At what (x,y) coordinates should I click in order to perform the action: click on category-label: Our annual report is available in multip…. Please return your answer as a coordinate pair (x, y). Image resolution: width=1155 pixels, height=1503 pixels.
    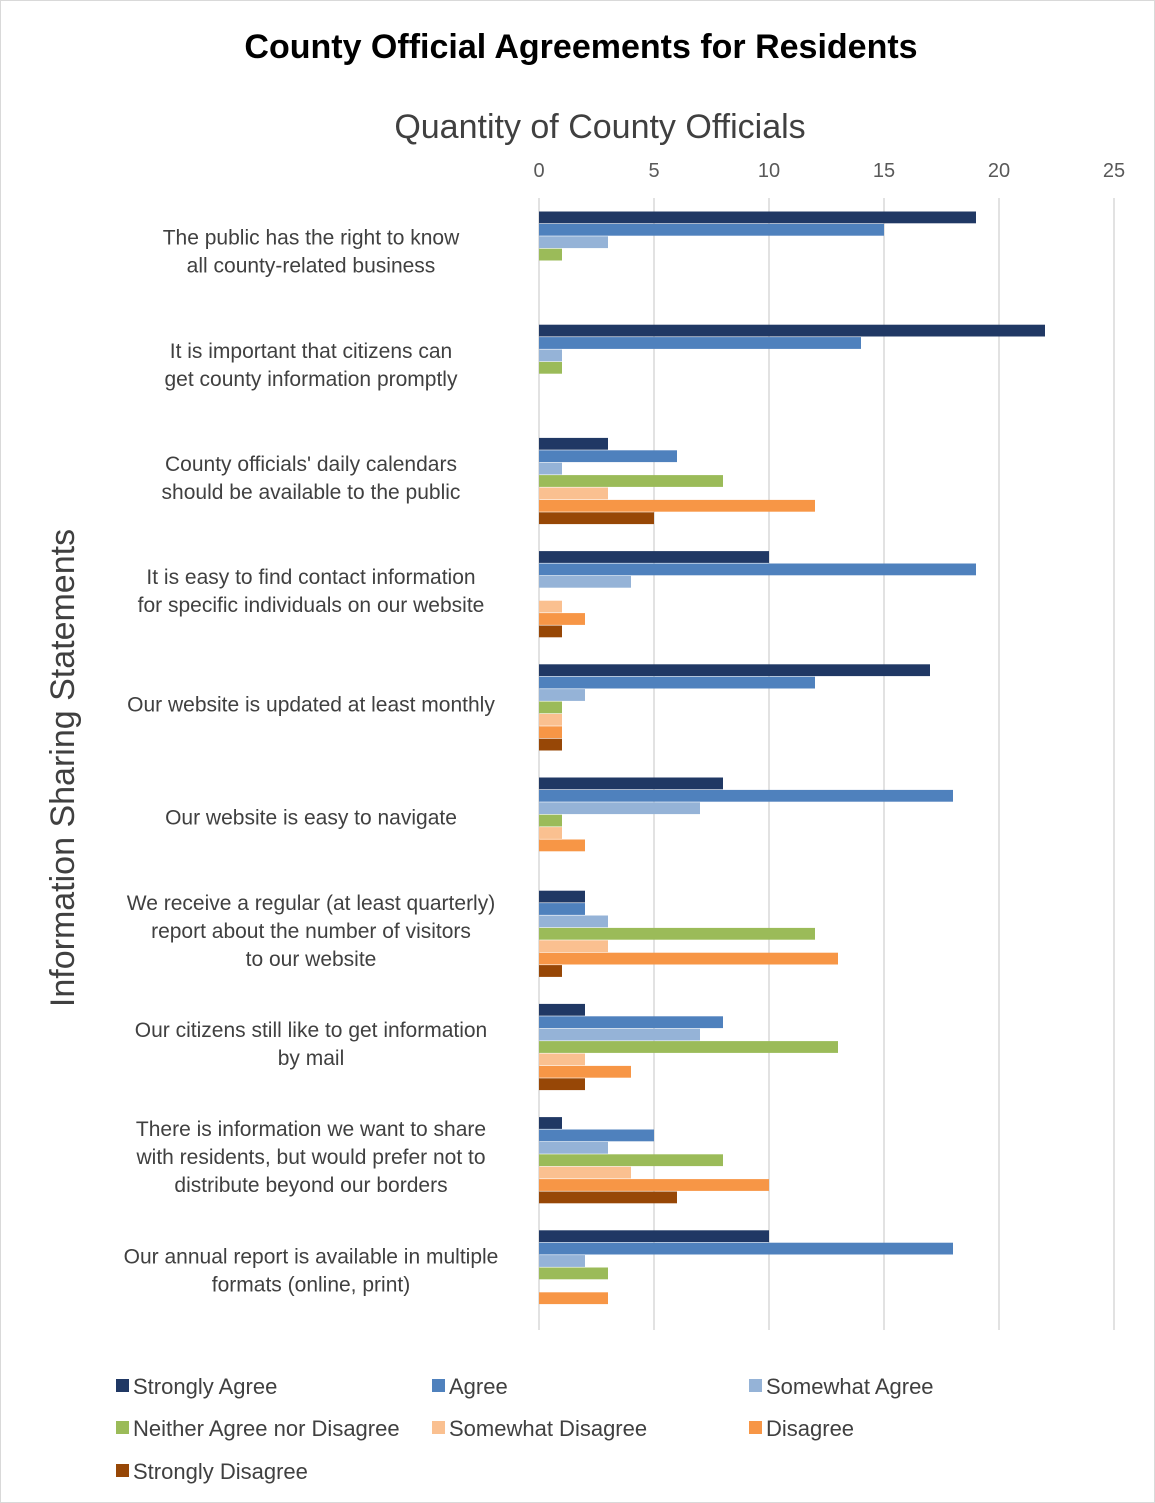
    Looking at the image, I should click on (311, 1270).